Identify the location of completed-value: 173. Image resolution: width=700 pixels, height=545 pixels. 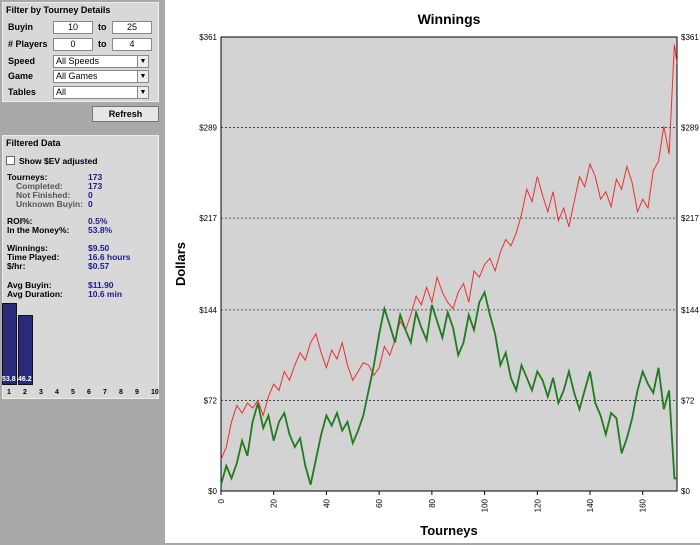
(95, 186).